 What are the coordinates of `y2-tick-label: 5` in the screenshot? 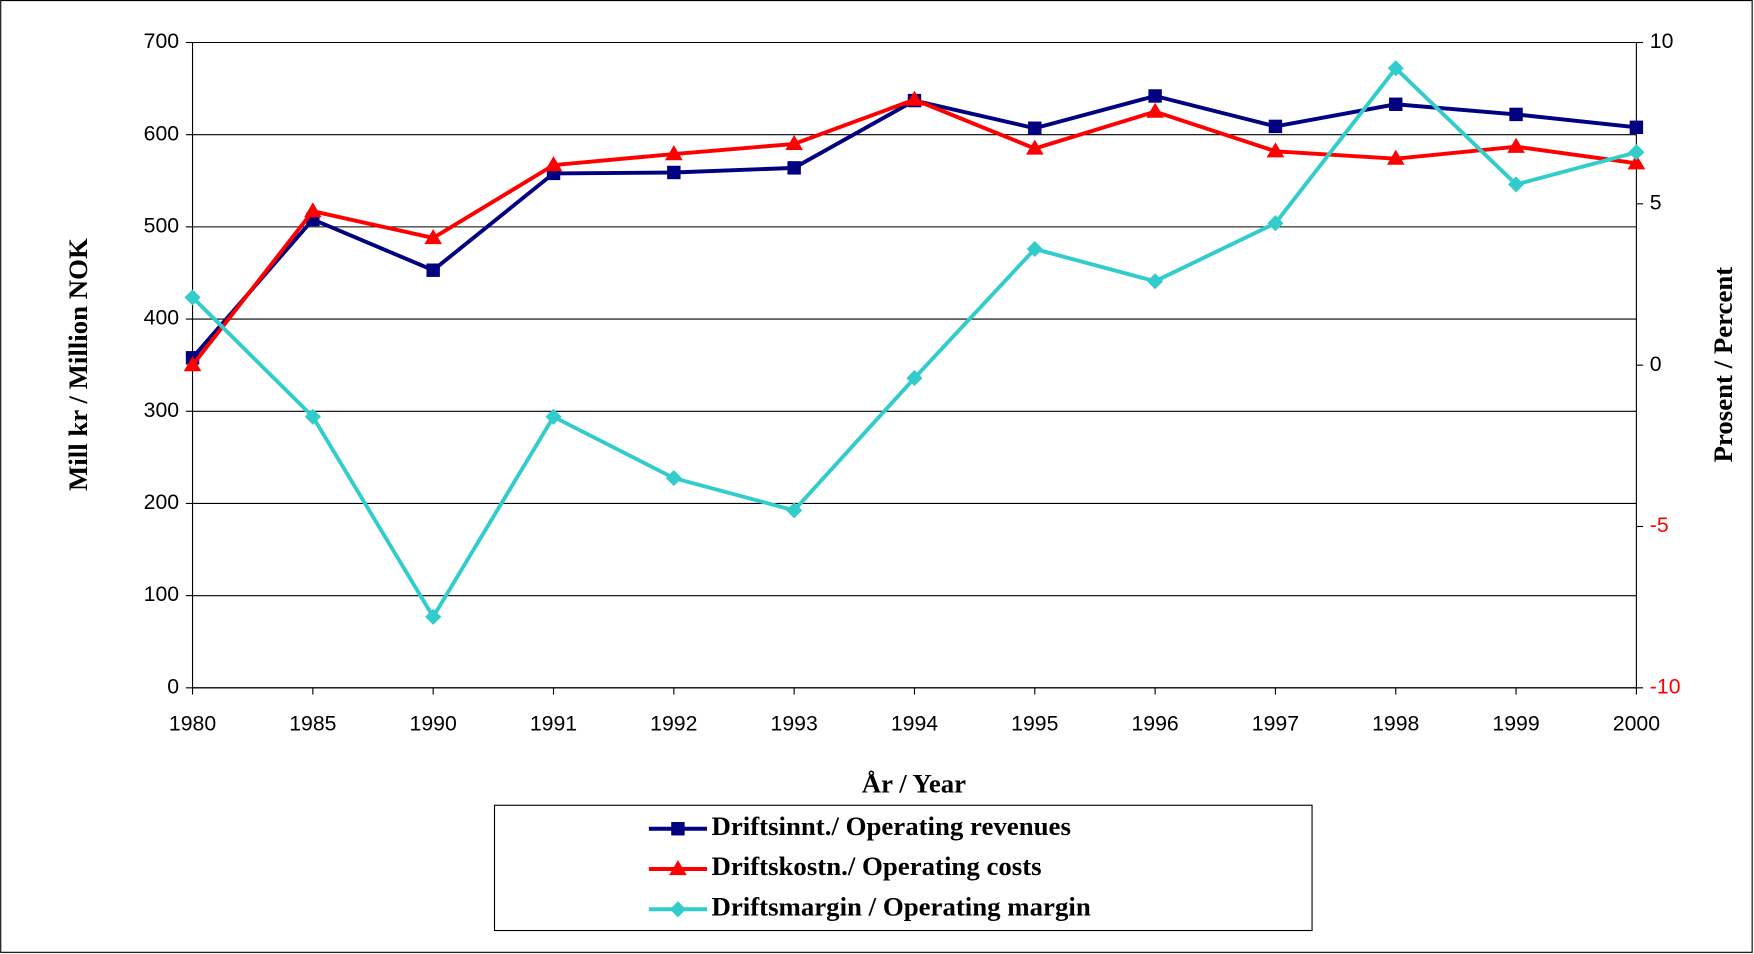 It's located at (1656, 202).